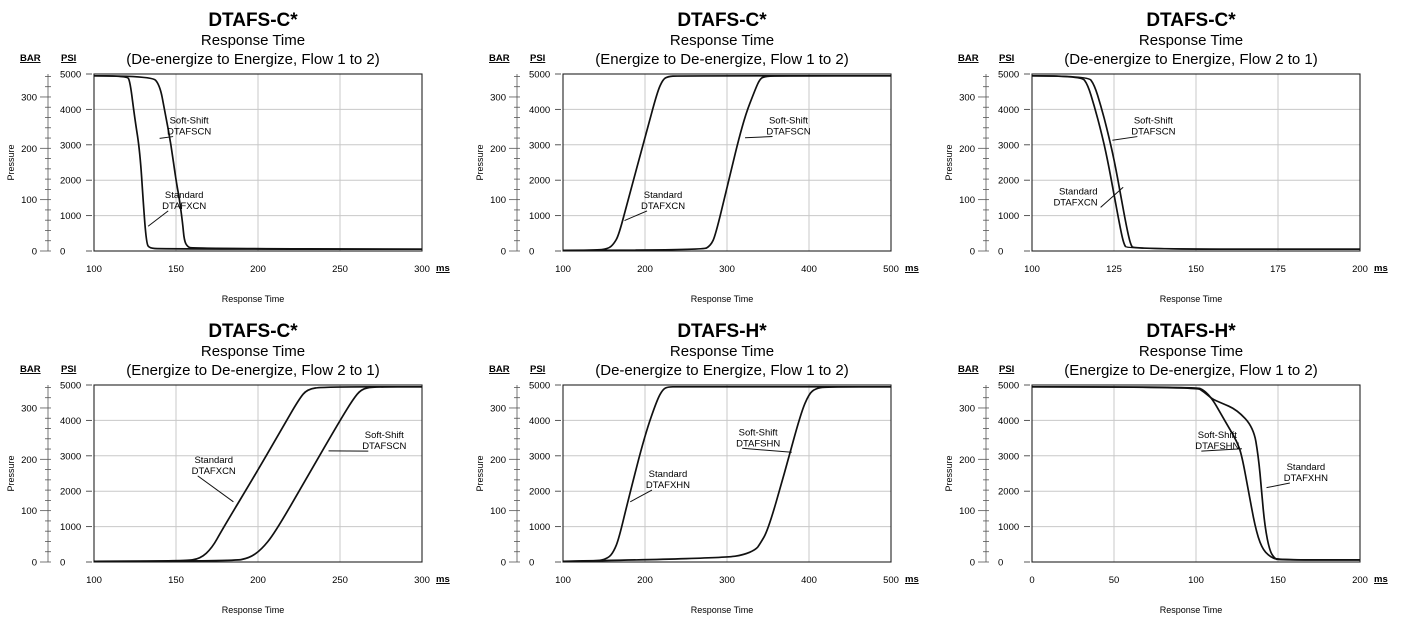 The width and height of the screenshot is (1407, 621). I want to click on x-tick-label: 125, so click(1114, 269).